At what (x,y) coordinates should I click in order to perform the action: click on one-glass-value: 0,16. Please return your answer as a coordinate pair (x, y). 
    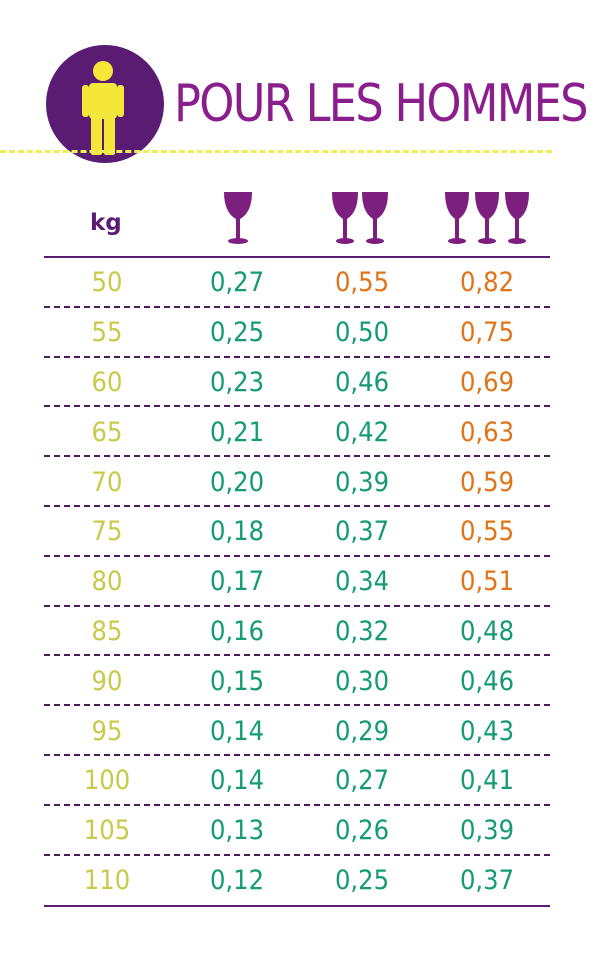
    Looking at the image, I should click on (237, 631).